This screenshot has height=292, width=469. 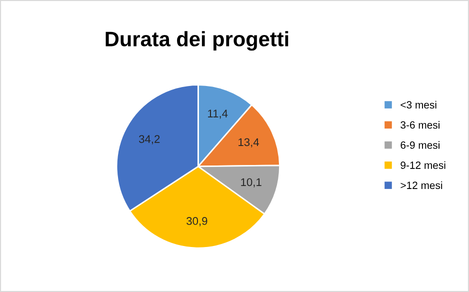 I want to click on data-label: 11,4, so click(x=218, y=114).